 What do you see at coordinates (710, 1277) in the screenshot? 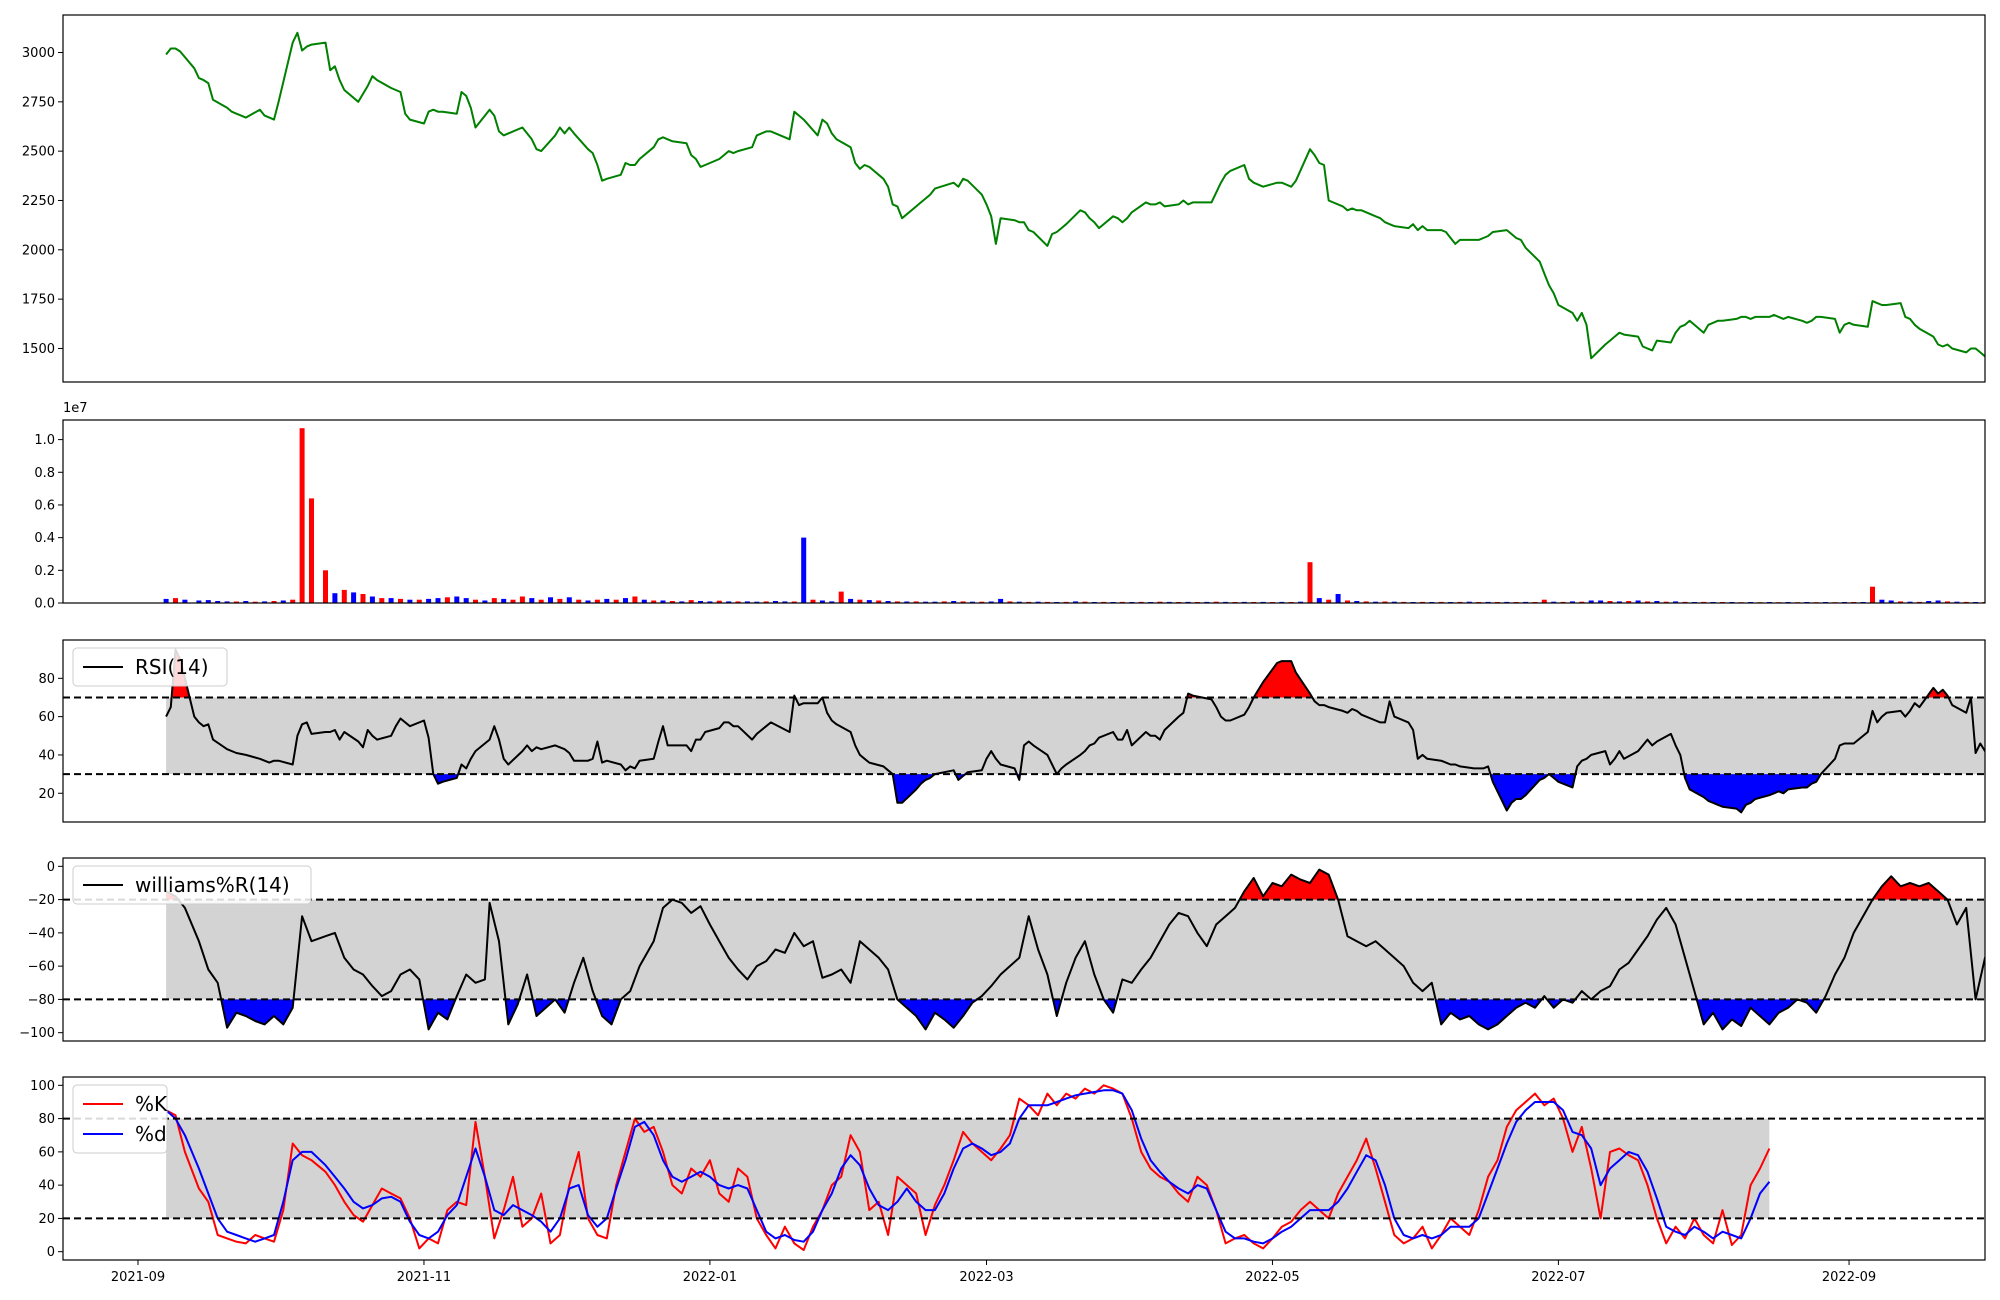
I see `xtick-label: 2022-01` at bounding box center [710, 1277].